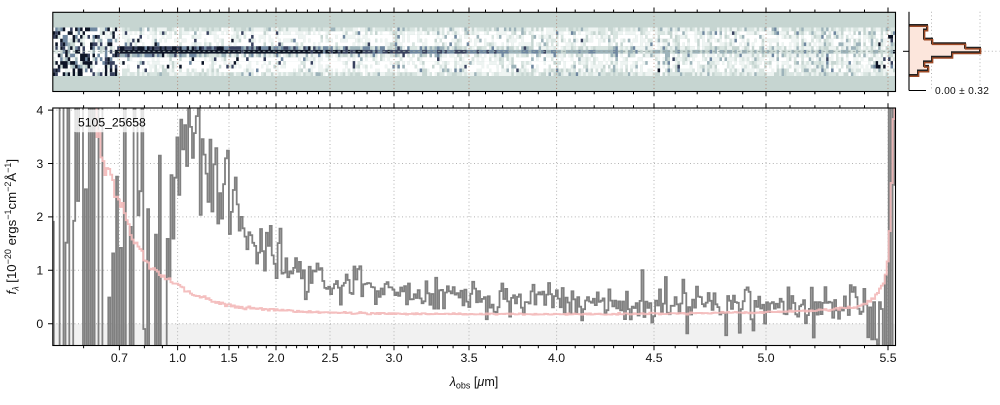 The height and width of the screenshot is (405, 1000). I want to click on svg-text: 1.5, so click(228, 358).